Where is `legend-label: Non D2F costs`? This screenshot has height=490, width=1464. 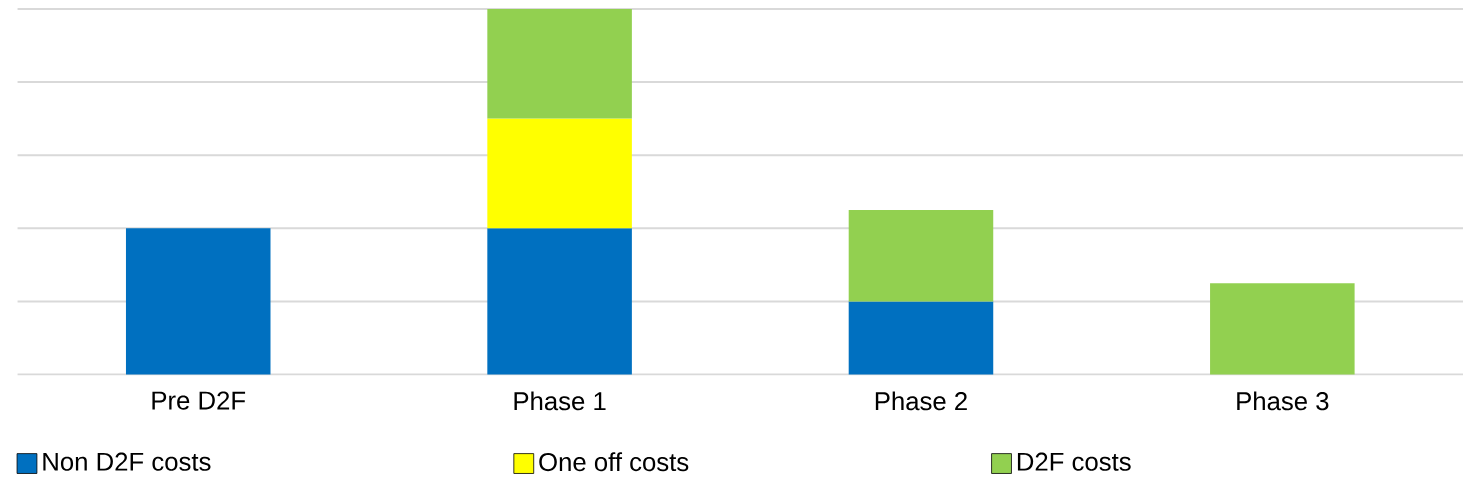
legend-label: Non D2F costs is located at coordinates (127, 461).